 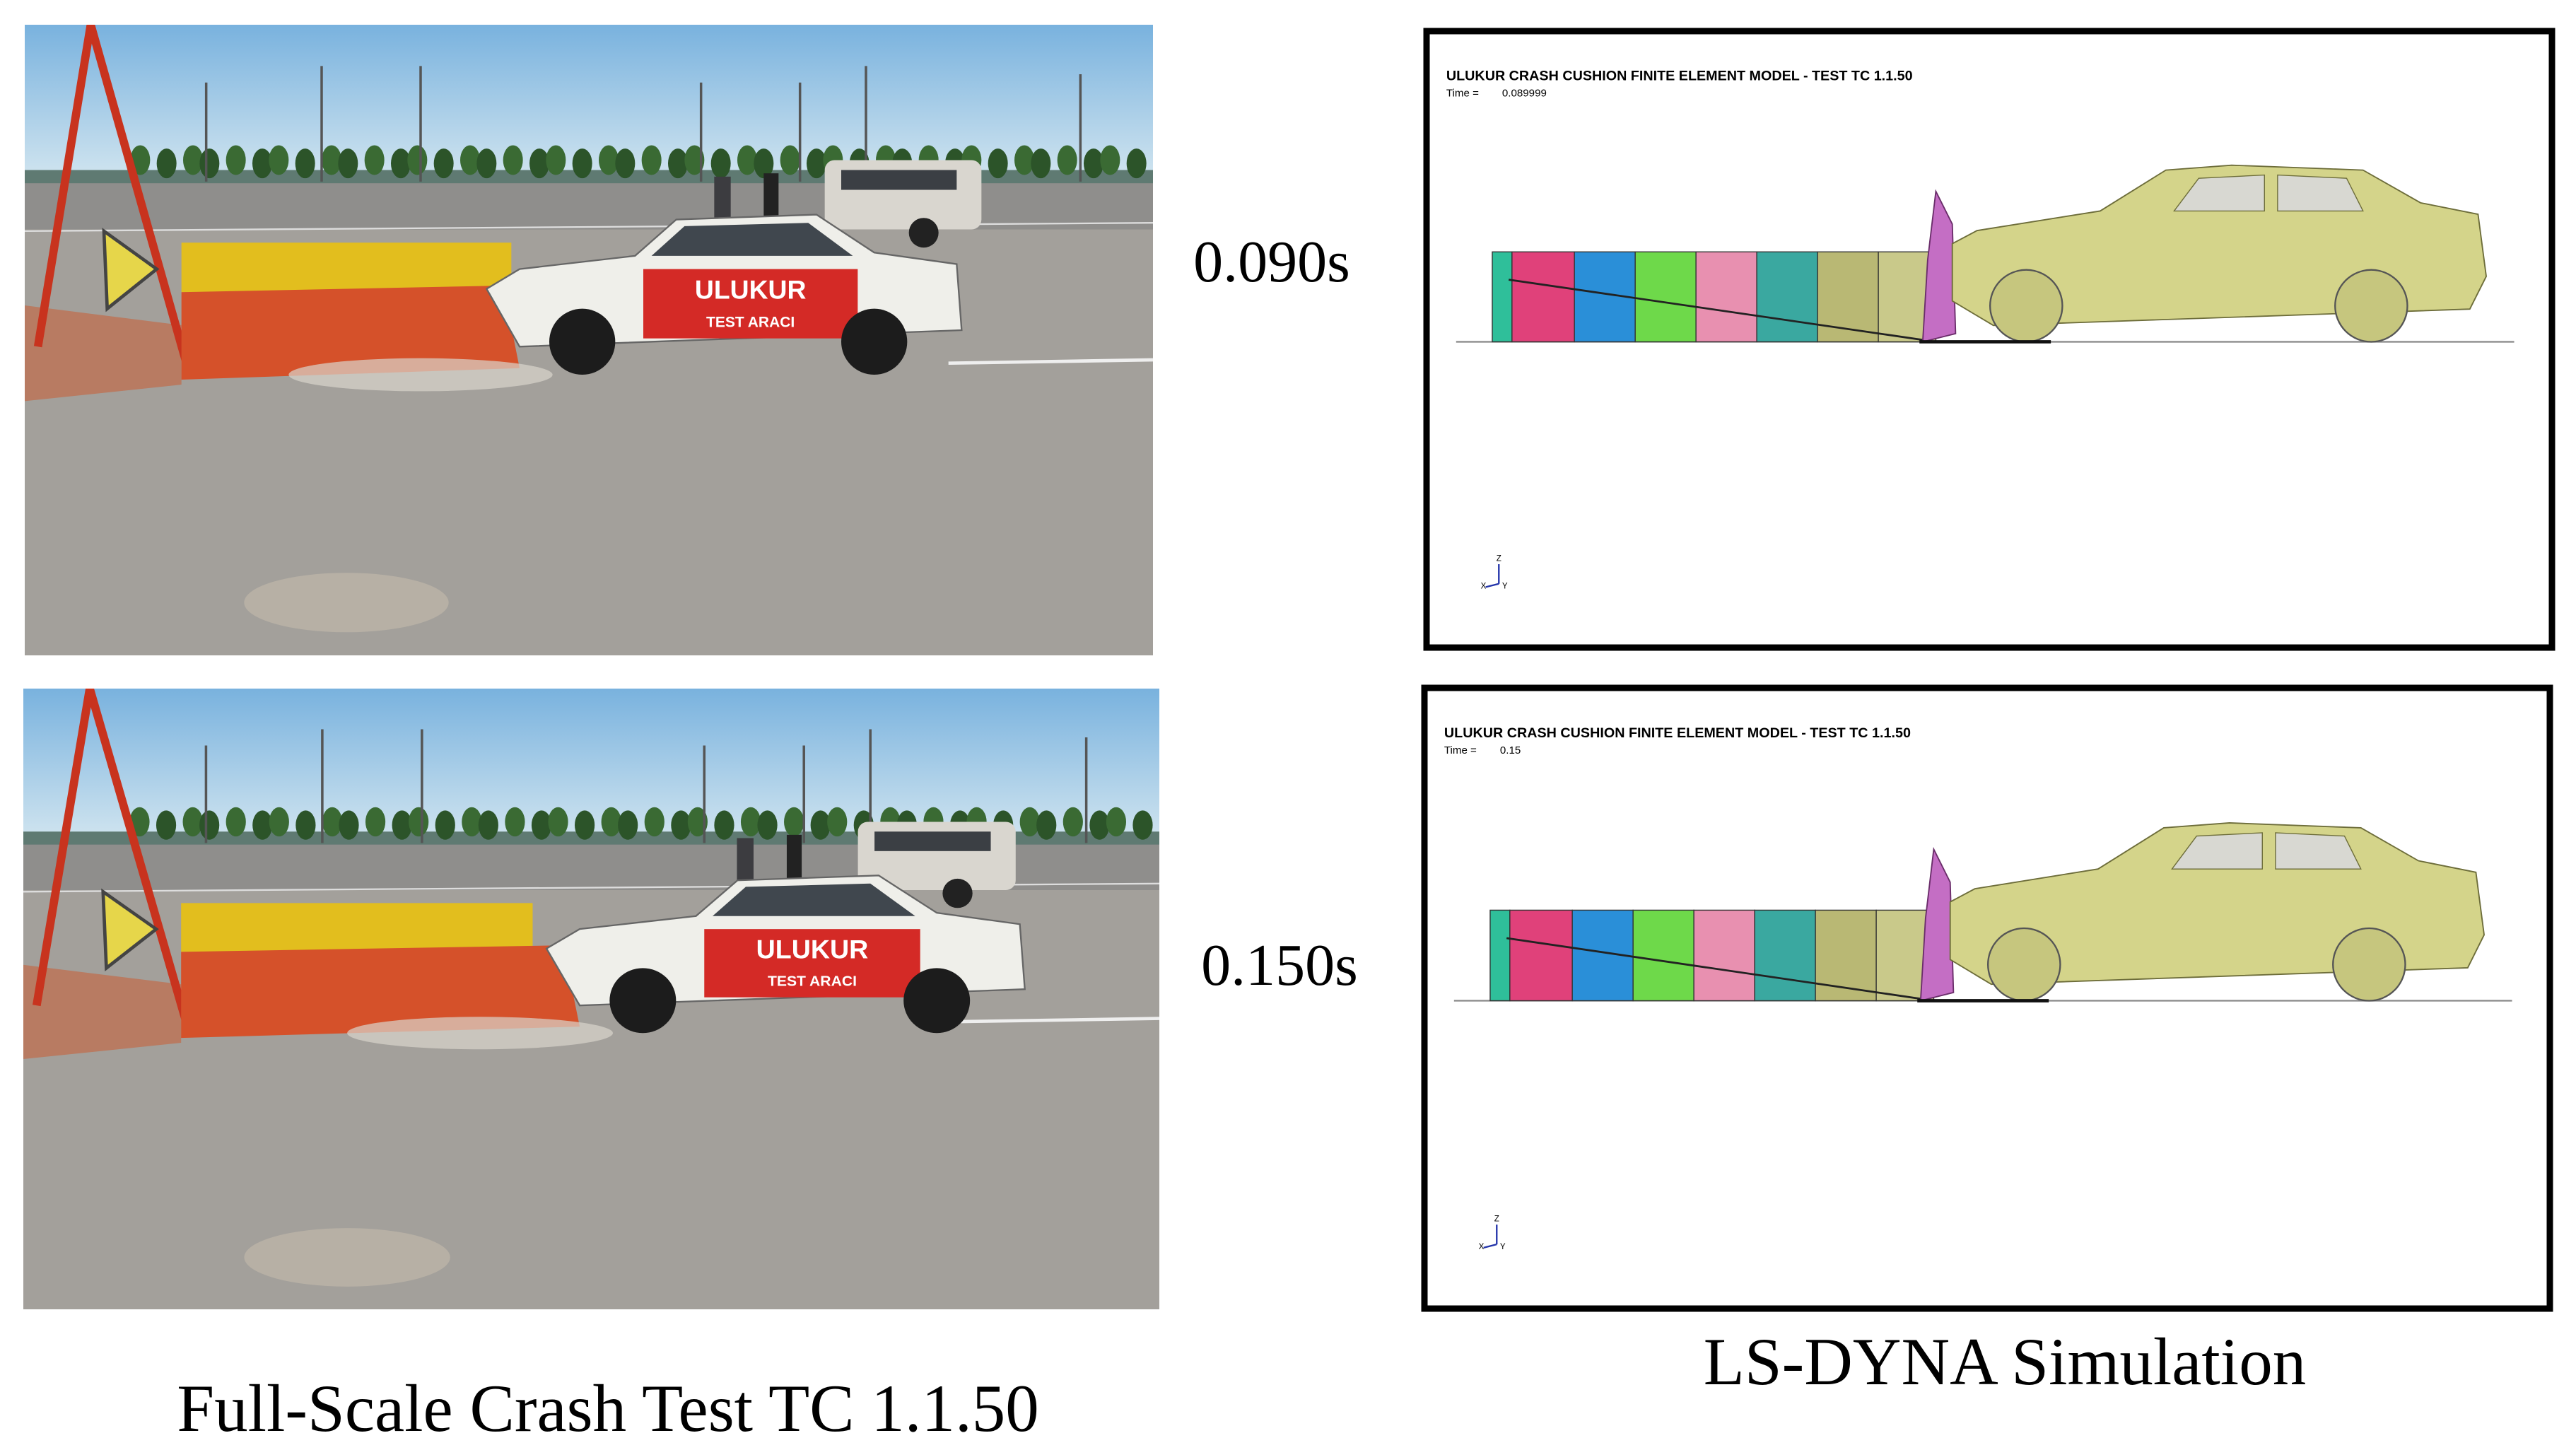 What do you see at coordinates (899, 180) in the screenshot?
I see `suv-window` at bounding box center [899, 180].